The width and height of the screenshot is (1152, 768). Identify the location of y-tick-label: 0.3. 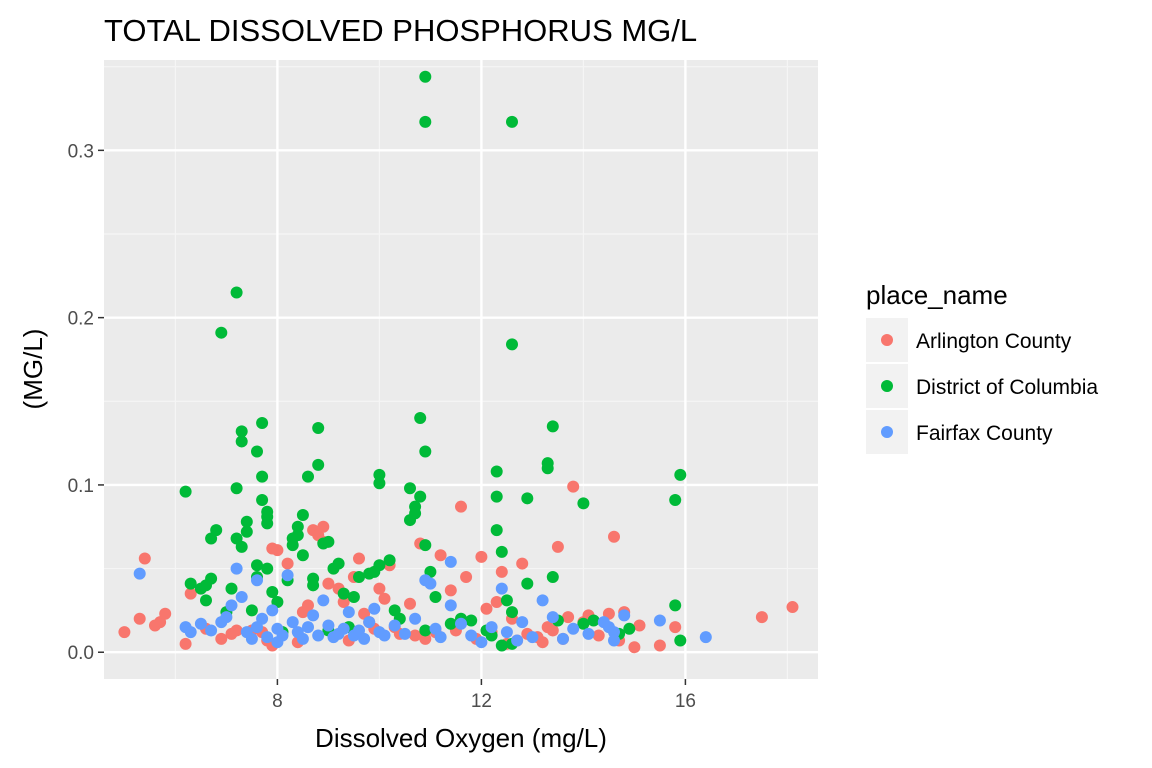
(81, 151).